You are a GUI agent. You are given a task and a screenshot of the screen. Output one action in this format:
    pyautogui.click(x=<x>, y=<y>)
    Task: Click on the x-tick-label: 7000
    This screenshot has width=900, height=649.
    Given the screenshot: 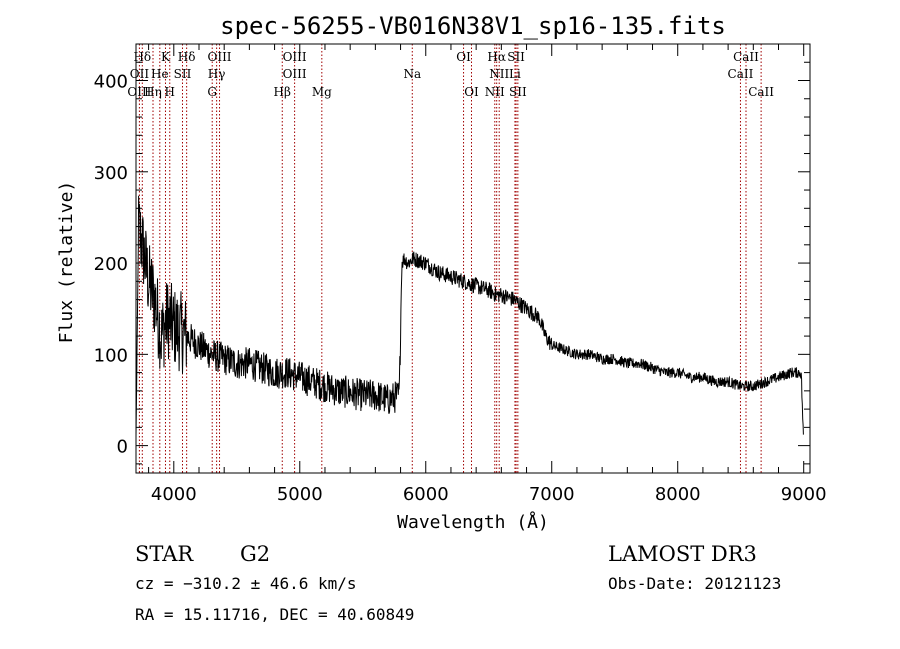 What is the action you would take?
    pyautogui.click(x=552, y=494)
    